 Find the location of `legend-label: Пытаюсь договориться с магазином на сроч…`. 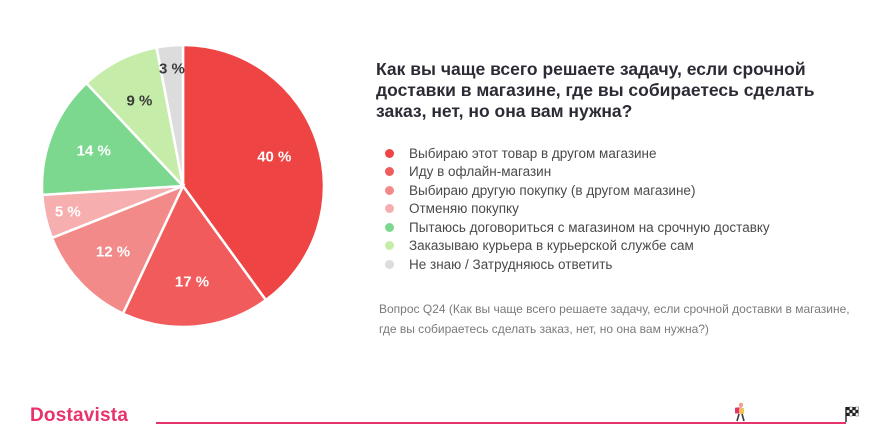

legend-label: Пытаюсь договориться с магазином на сроч… is located at coordinates (589, 227).